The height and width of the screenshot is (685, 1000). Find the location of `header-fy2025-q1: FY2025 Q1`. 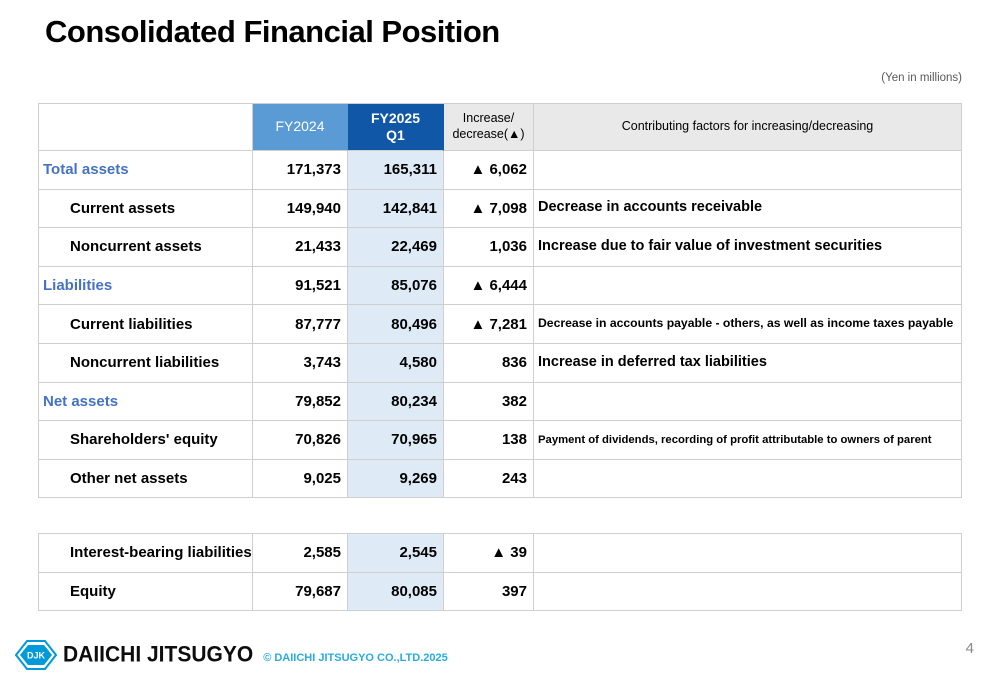

header-fy2025-q1: FY2025 Q1 is located at coordinates (396, 127).